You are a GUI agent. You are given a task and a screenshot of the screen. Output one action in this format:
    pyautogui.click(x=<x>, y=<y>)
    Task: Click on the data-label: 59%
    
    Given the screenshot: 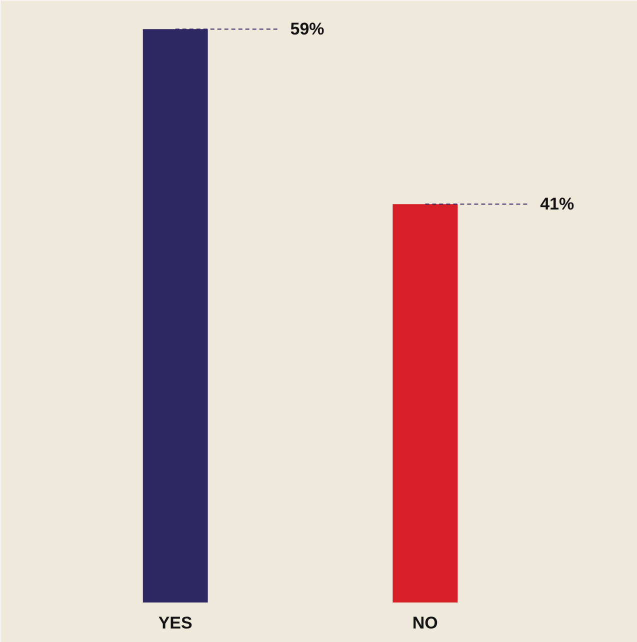 What is the action you would take?
    pyautogui.click(x=307, y=29)
    